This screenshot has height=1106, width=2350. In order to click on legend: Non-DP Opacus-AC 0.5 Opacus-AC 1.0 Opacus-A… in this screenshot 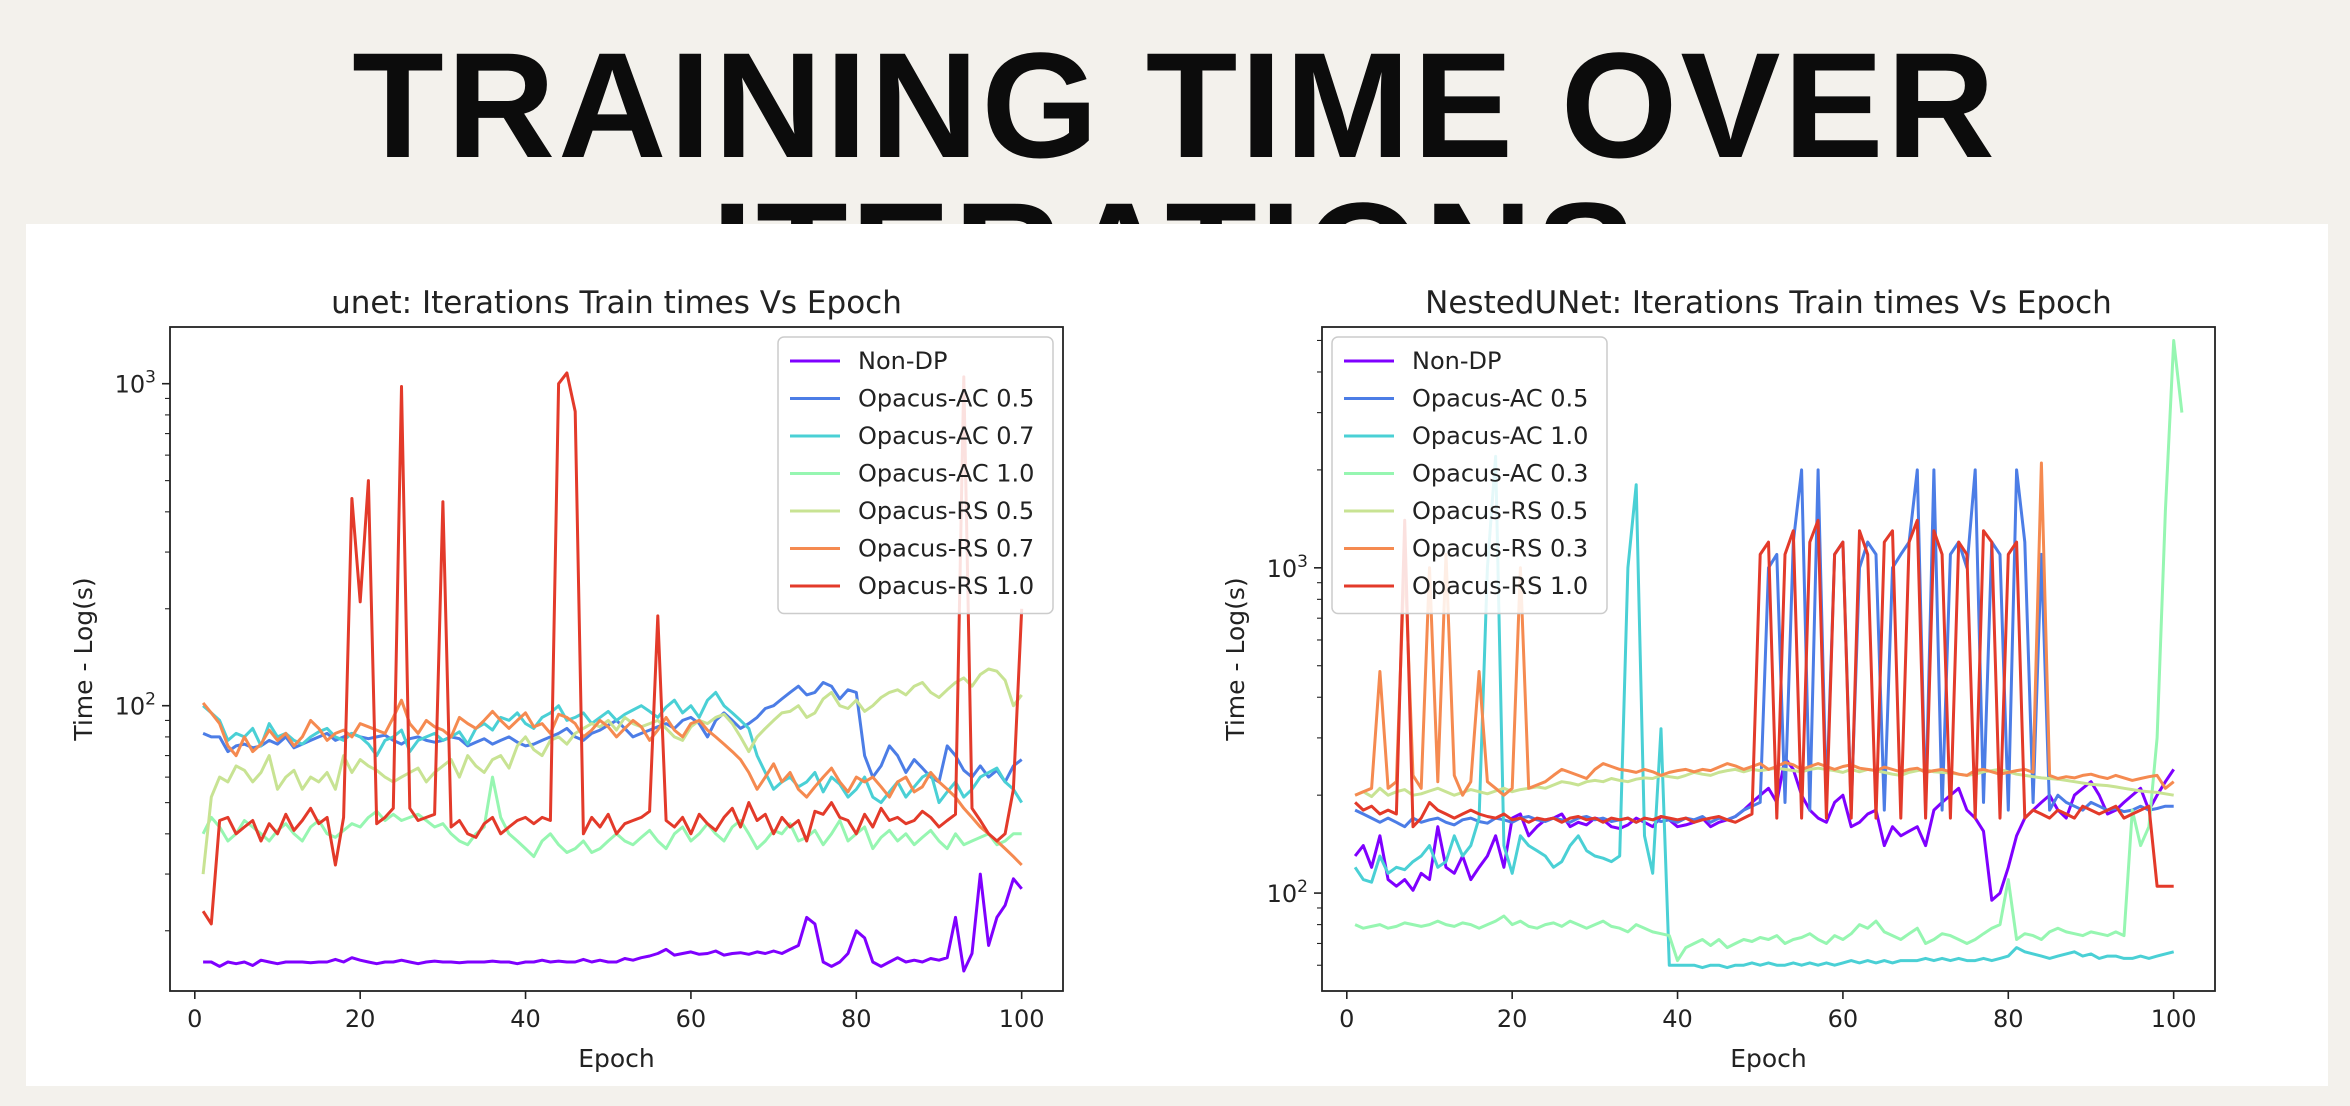, I will do `click(1469, 475)`.